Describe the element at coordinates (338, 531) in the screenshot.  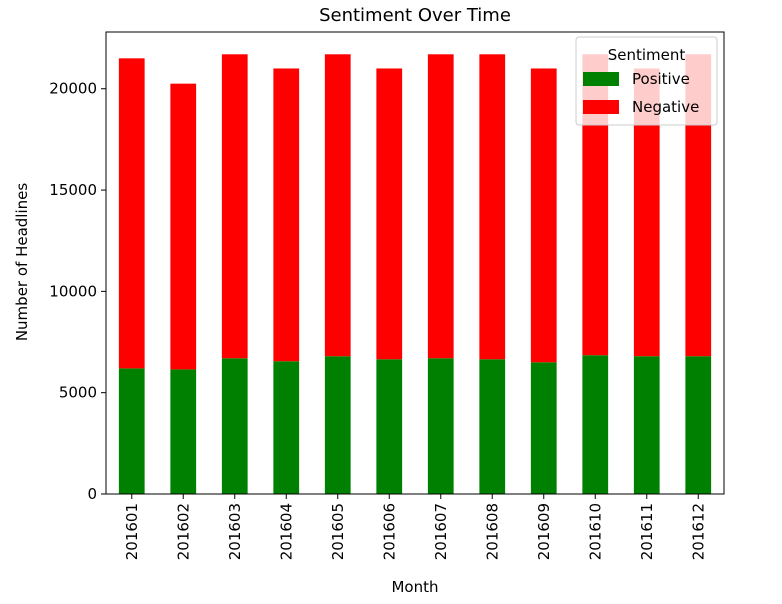
I see `x-tick-label-201605: 201605` at that location.